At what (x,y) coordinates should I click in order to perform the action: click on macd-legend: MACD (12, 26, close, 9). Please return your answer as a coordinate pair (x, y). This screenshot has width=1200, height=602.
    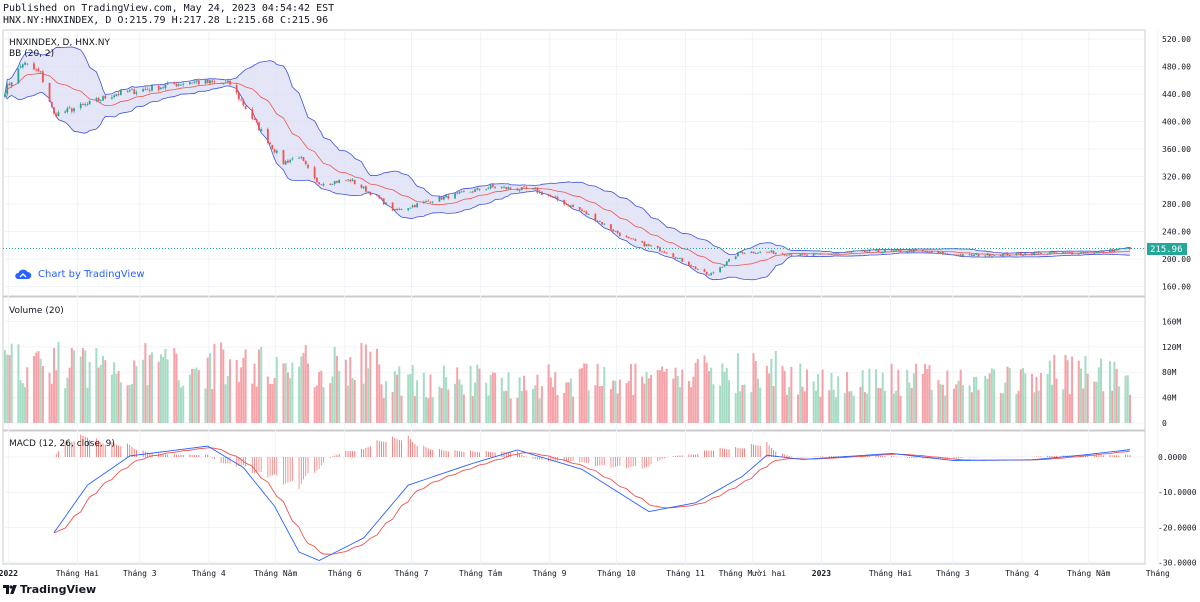
    Looking at the image, I should click on (62, 444).